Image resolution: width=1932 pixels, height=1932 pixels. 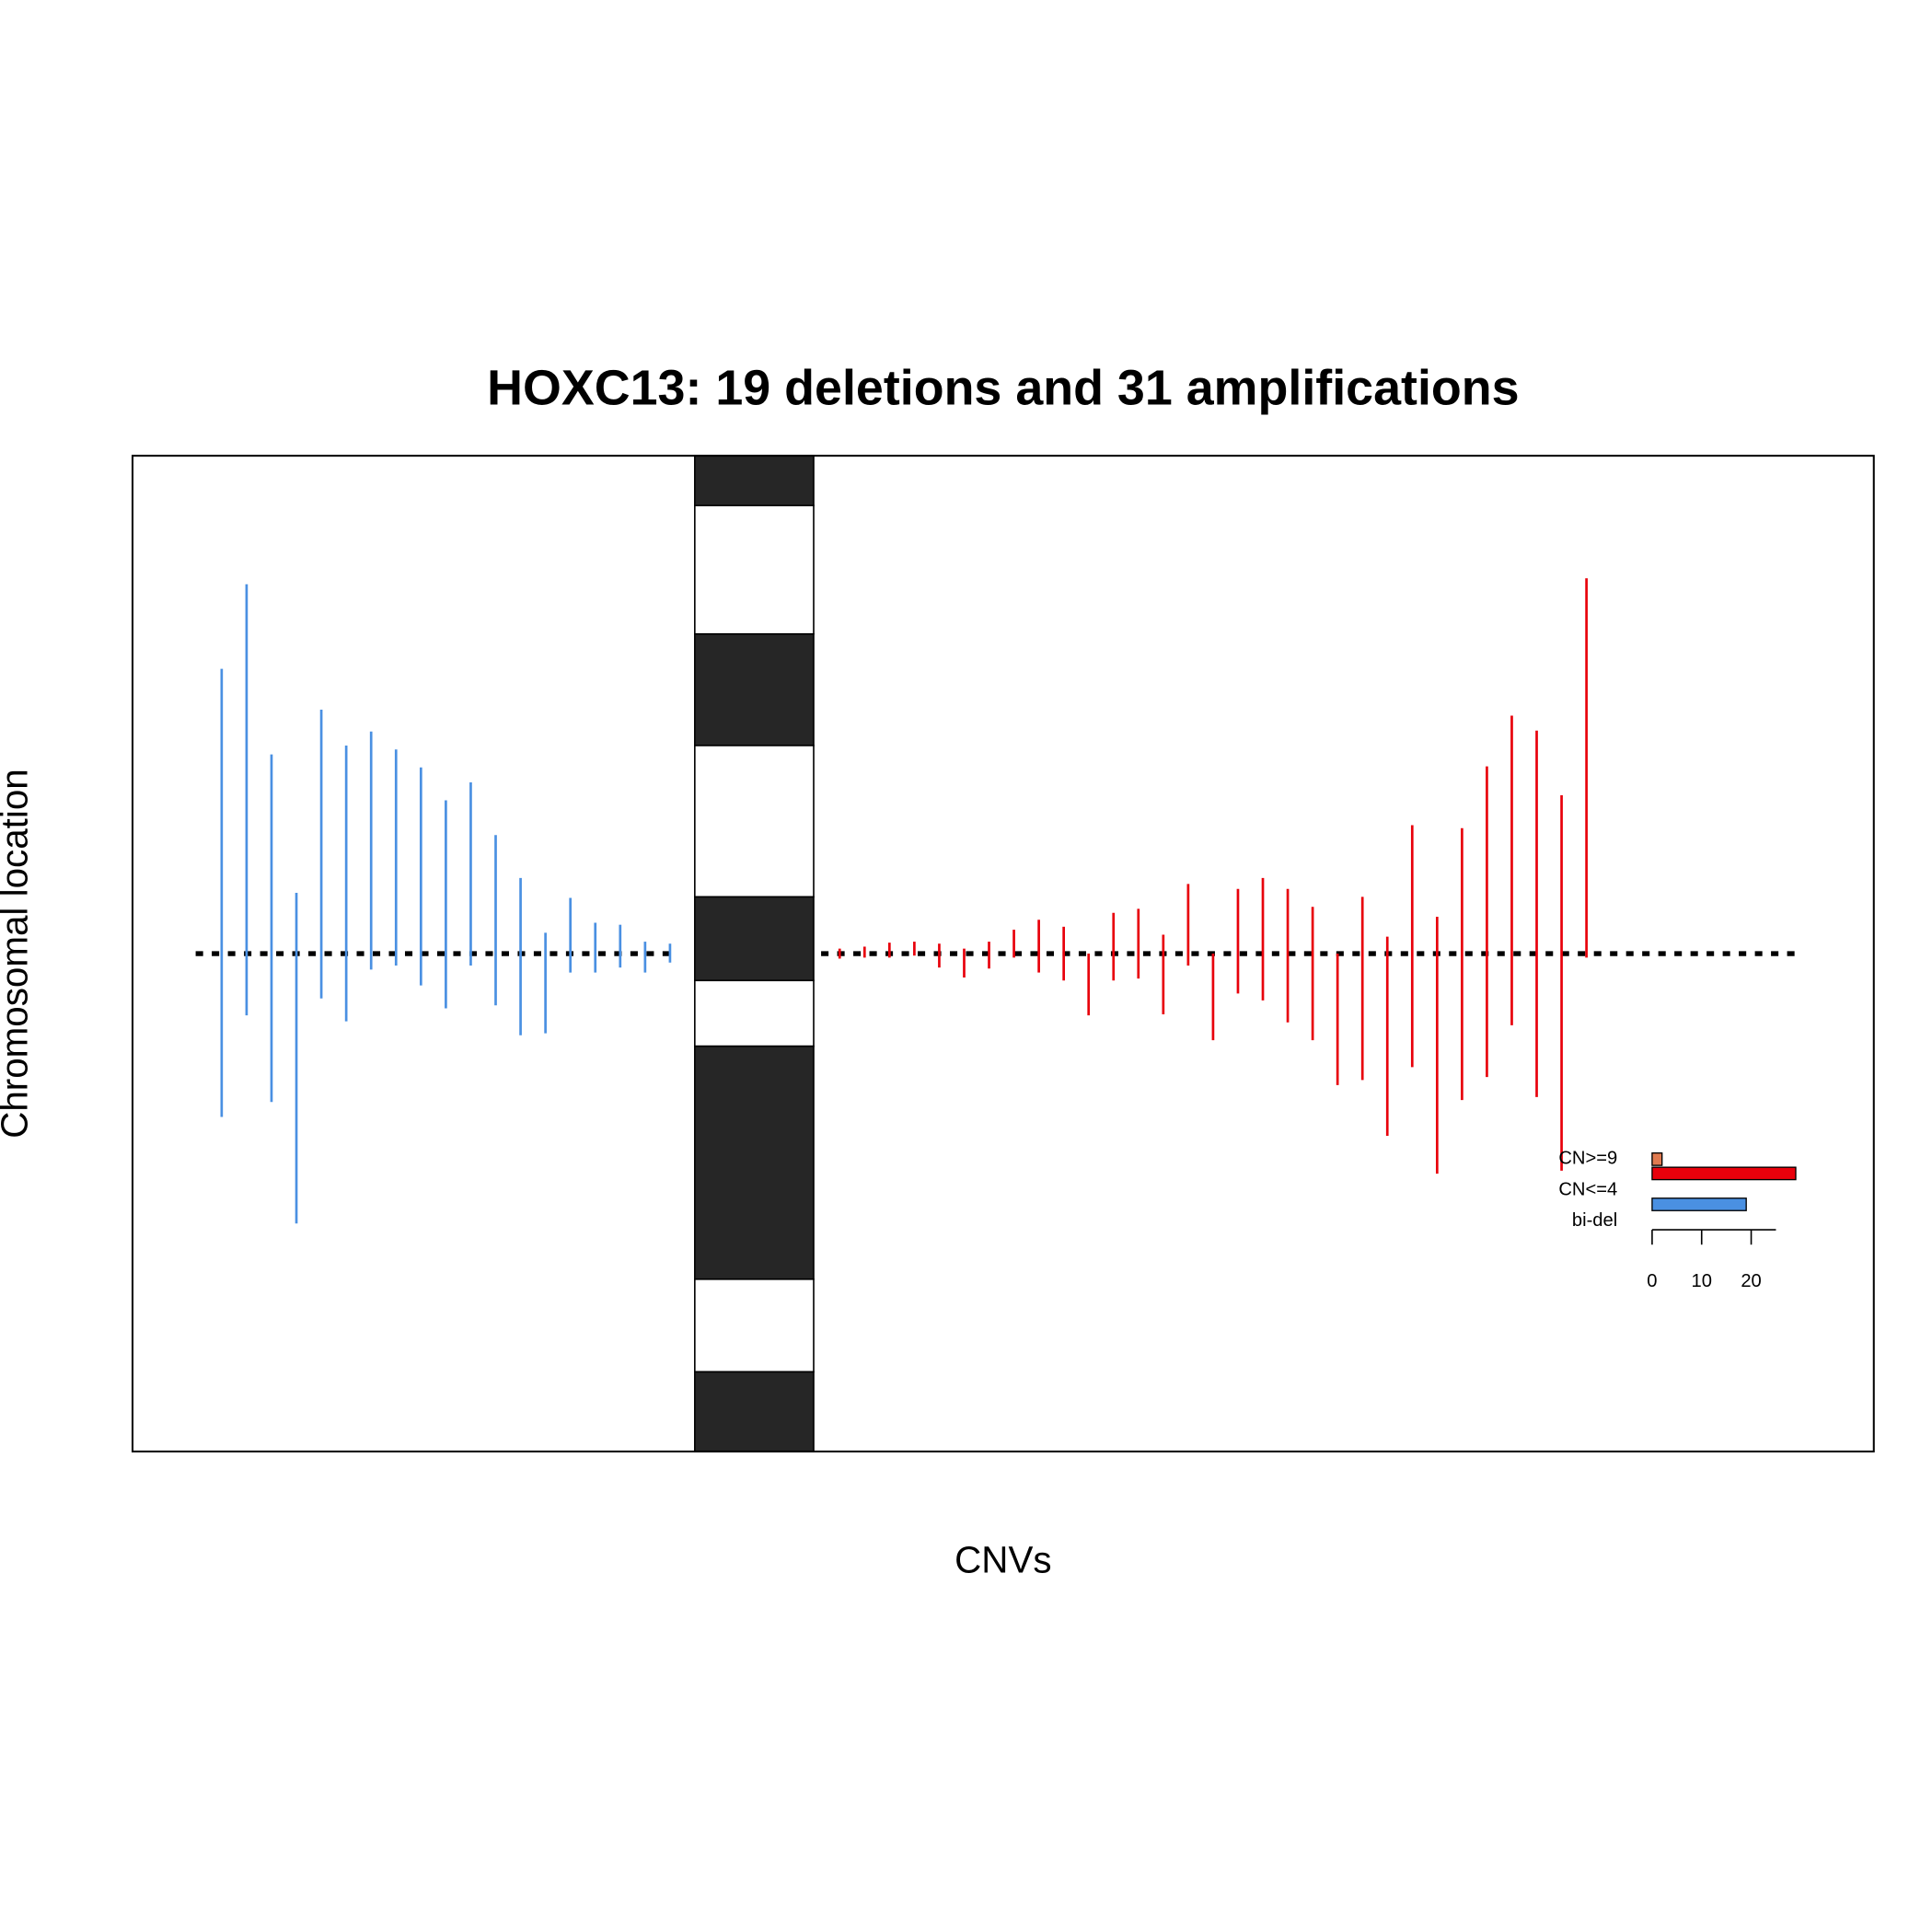 I want to click on inset-category-label: CN<=4, so click(x=1588, y=1189).